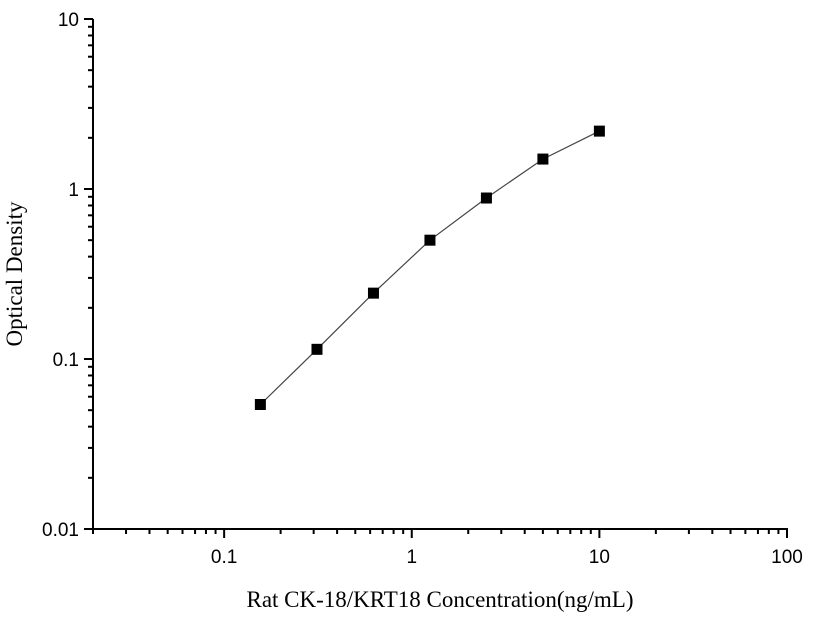 Image resolution: width=817 pixels, height=631 pixels. Describe the element at coordinates (599, 557) in the screenshot. I see `x-tick-label: 10` at that location.